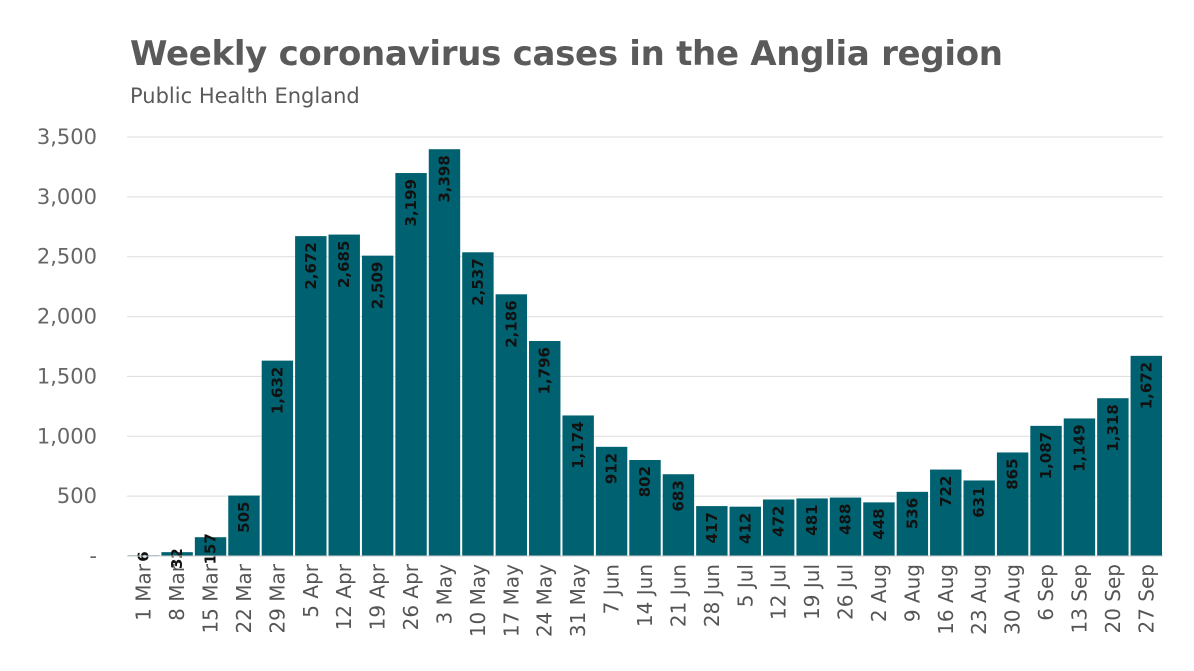  I want to click on x-tick-label: 12 Jul, so click(779, 592).